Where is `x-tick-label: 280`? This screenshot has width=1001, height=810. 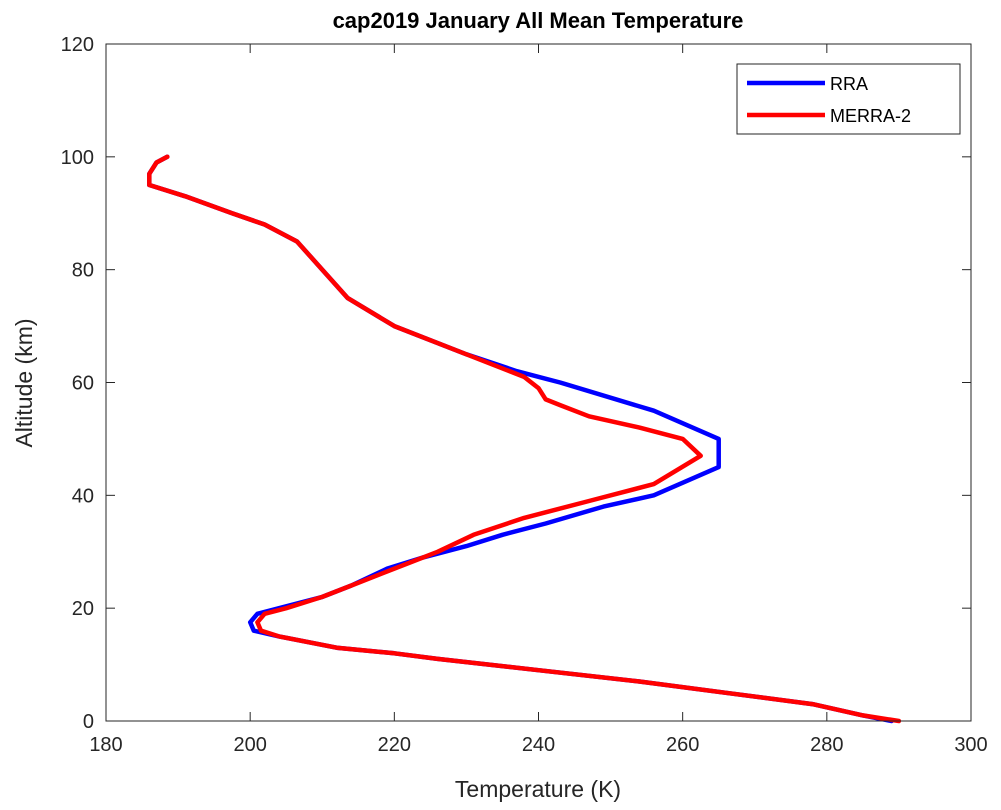 x-tick-label: 280 is located at coordinates (826, 745).